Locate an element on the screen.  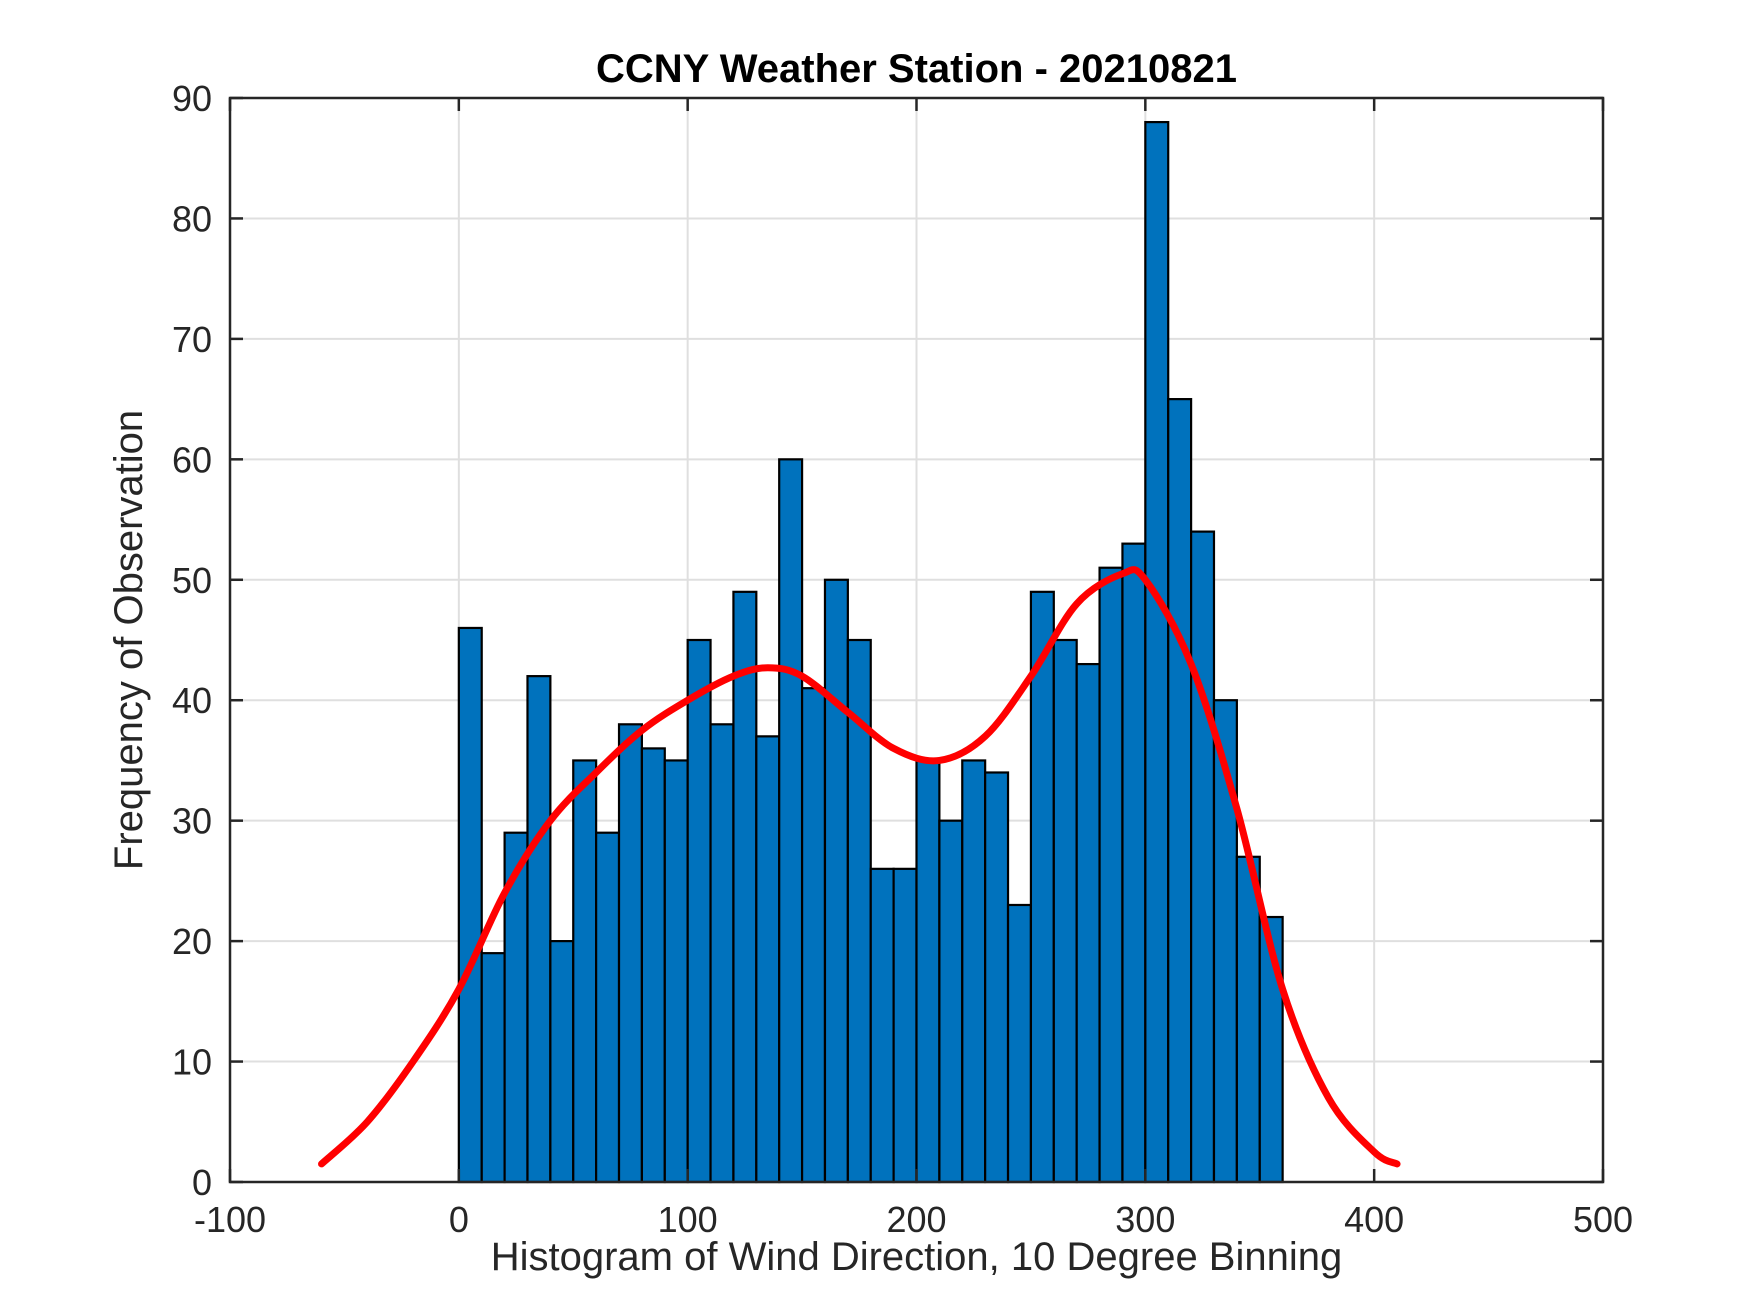
x-tick-label: 300 is located at coordinates (1145, 1219).